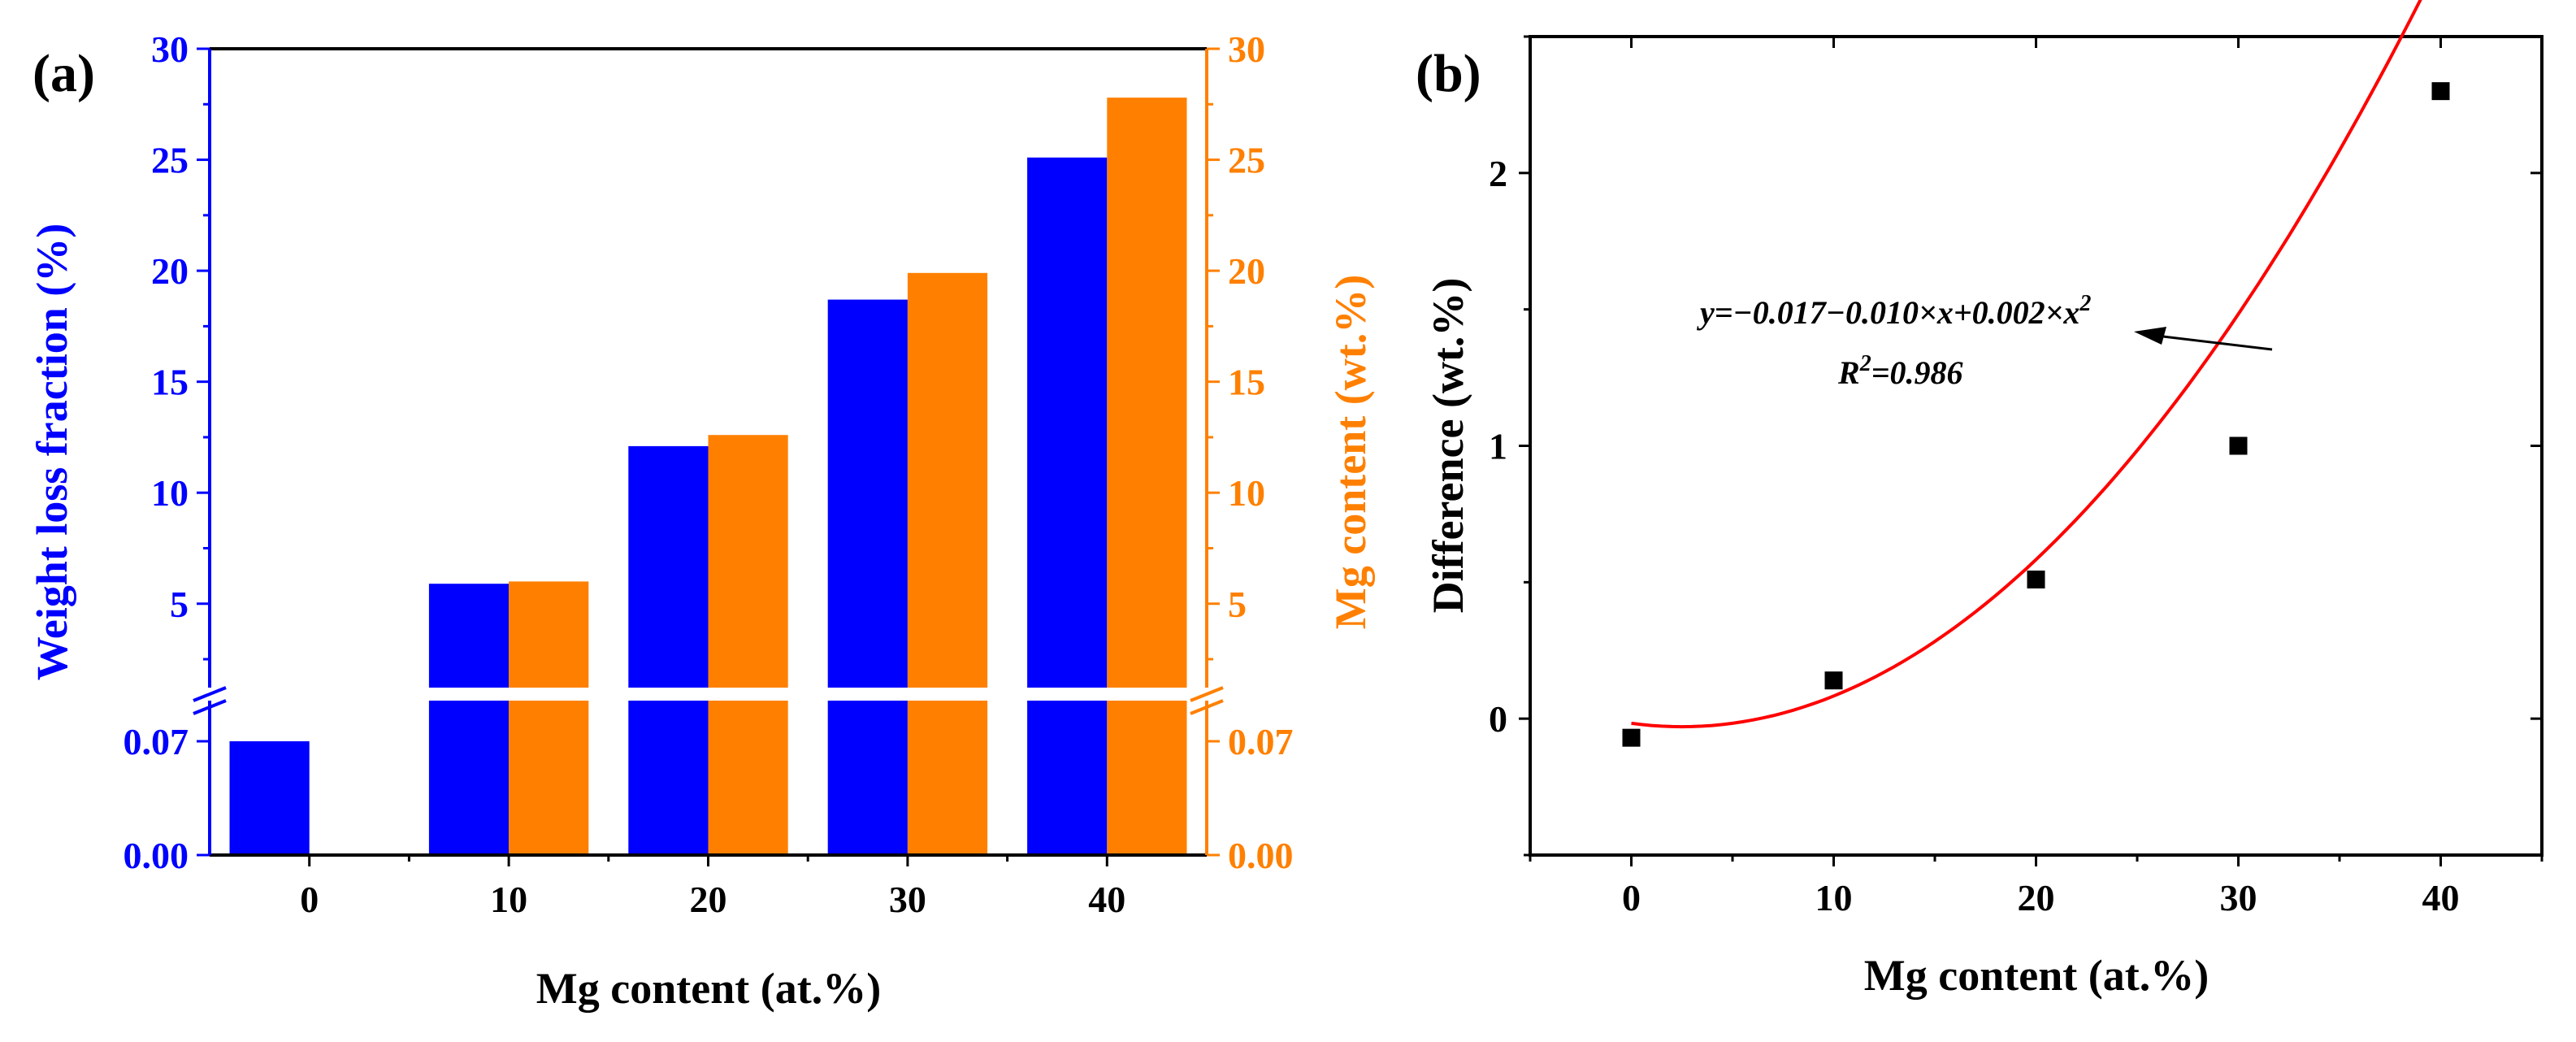 The width and height of the screenshot is (2576, 1042). Describe the element at coordinates (709, 899) in the screenshot. I see `panel-a-x-tick-label: 20` at that location.